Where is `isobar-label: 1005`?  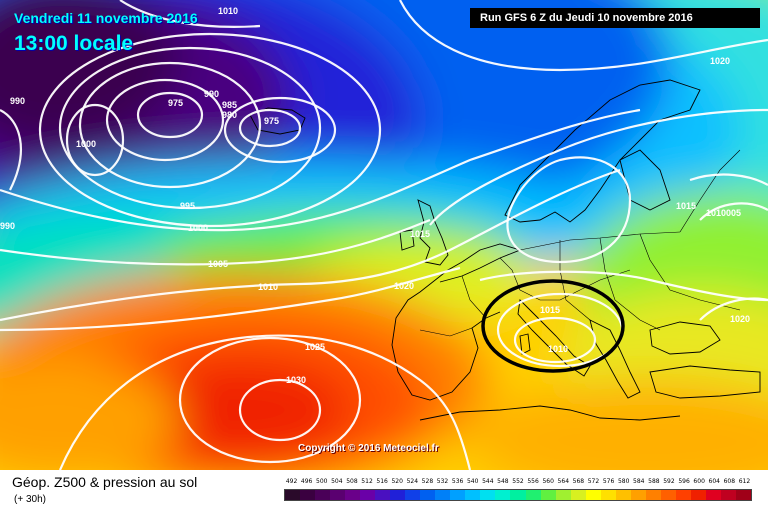 isobar-label: 1005 is located at coordinates (218, 264).